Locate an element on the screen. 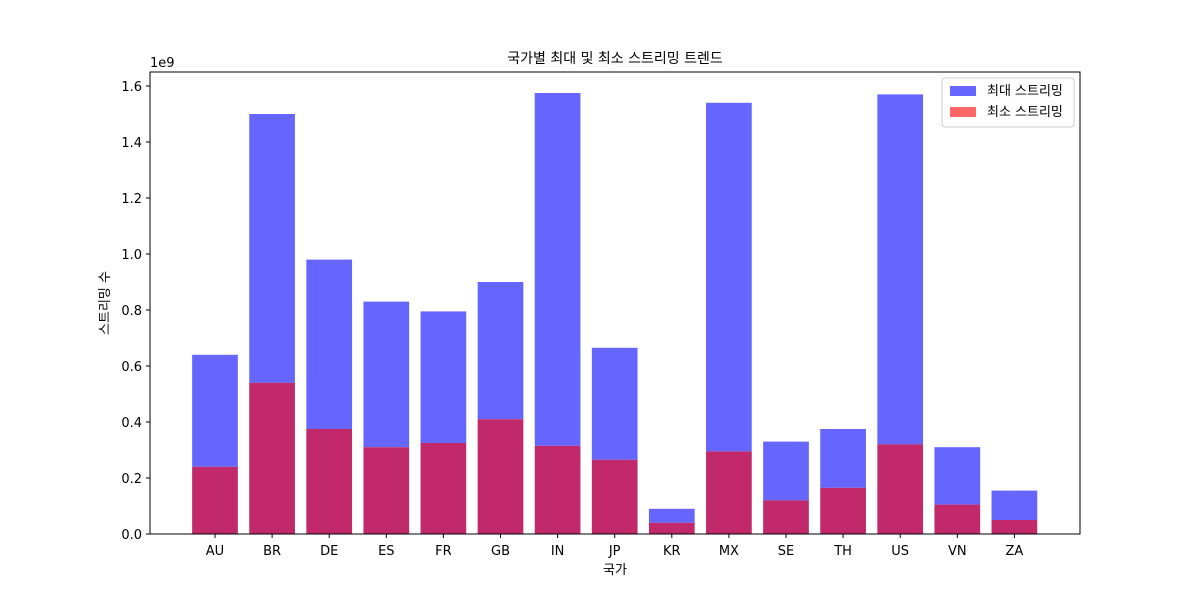 The height and width of the screenshot is (600, 1200). legend: 최대 스트리밍 최소 스트리밍 is located at coordinates (1008, 102).